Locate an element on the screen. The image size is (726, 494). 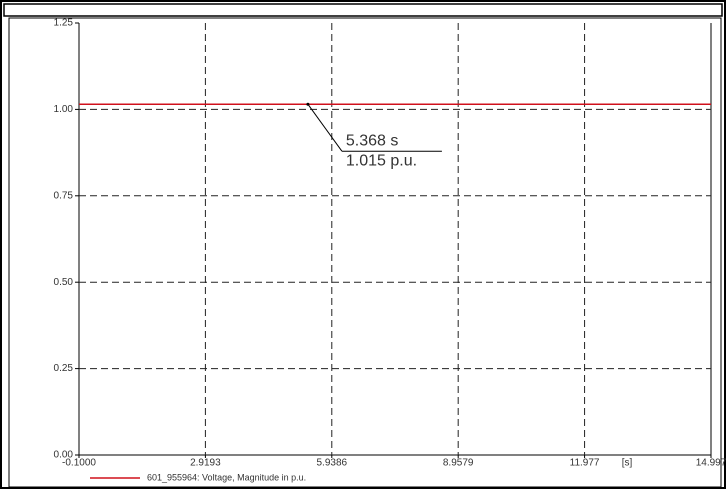
x-tick-label: 8.9579 is located at coordinates (458, 463).